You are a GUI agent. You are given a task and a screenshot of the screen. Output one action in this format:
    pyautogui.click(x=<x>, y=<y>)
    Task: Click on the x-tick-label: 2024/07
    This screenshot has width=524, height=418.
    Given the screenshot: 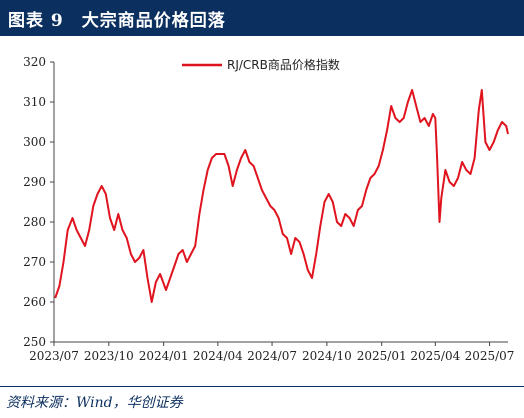 What is the action you would take?
    pyautogui.click(x=272, y=356)
    